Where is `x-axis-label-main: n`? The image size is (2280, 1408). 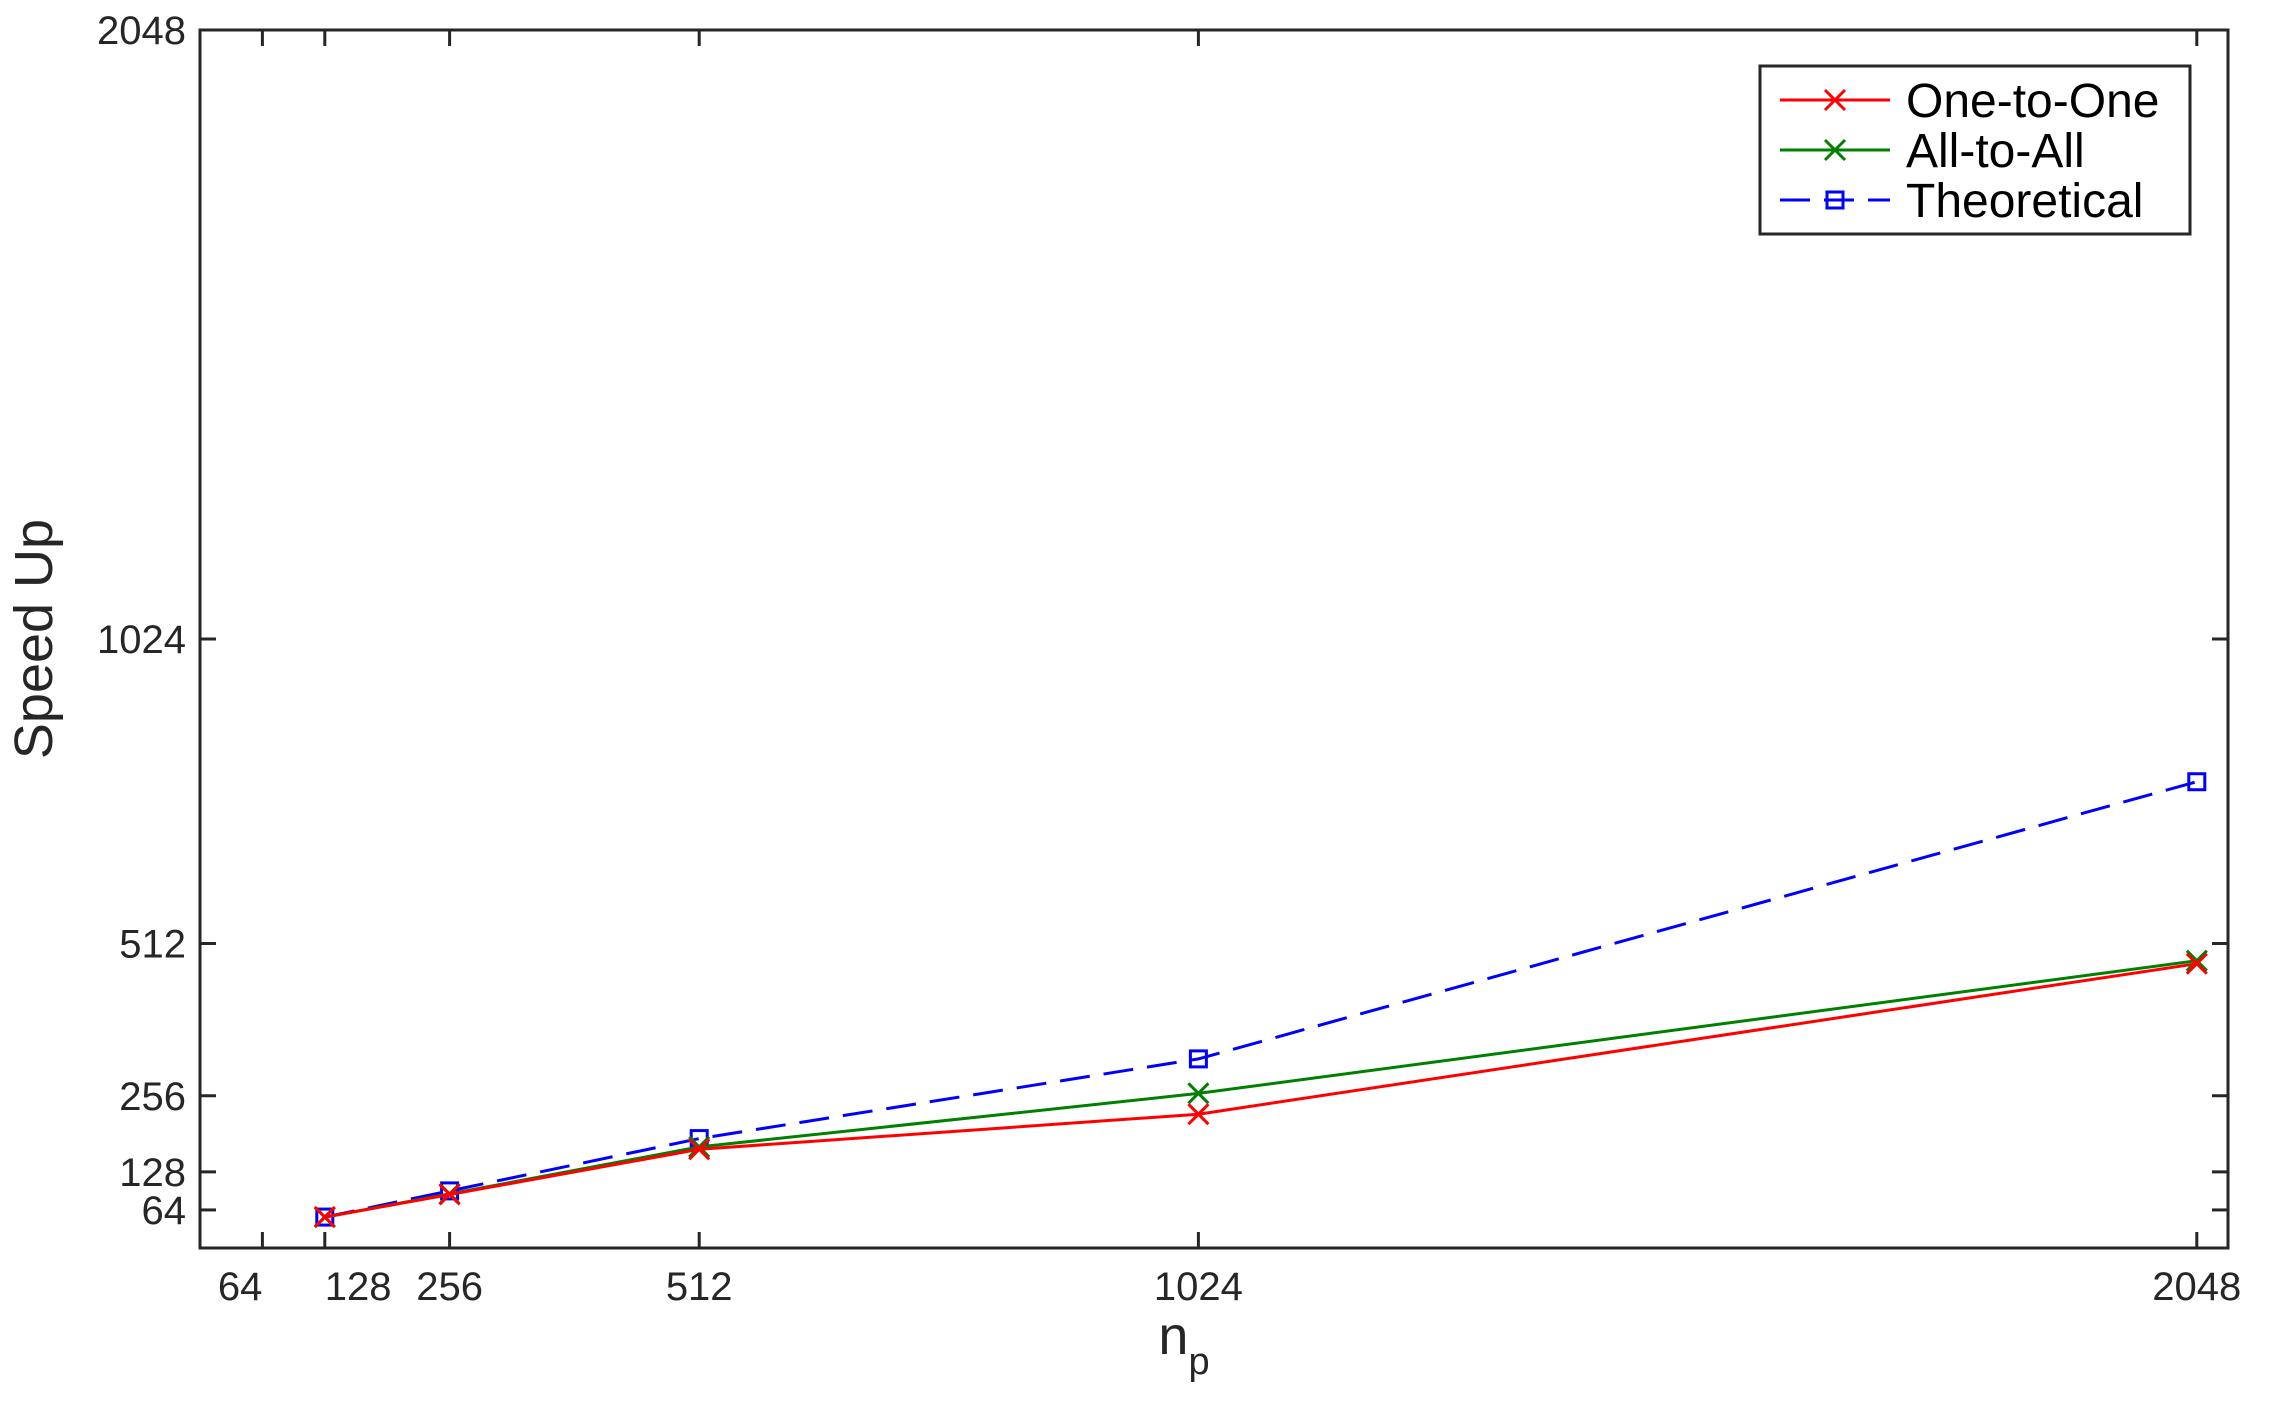 x-axis-label-main: n is located at coordinates (1173, 1336).